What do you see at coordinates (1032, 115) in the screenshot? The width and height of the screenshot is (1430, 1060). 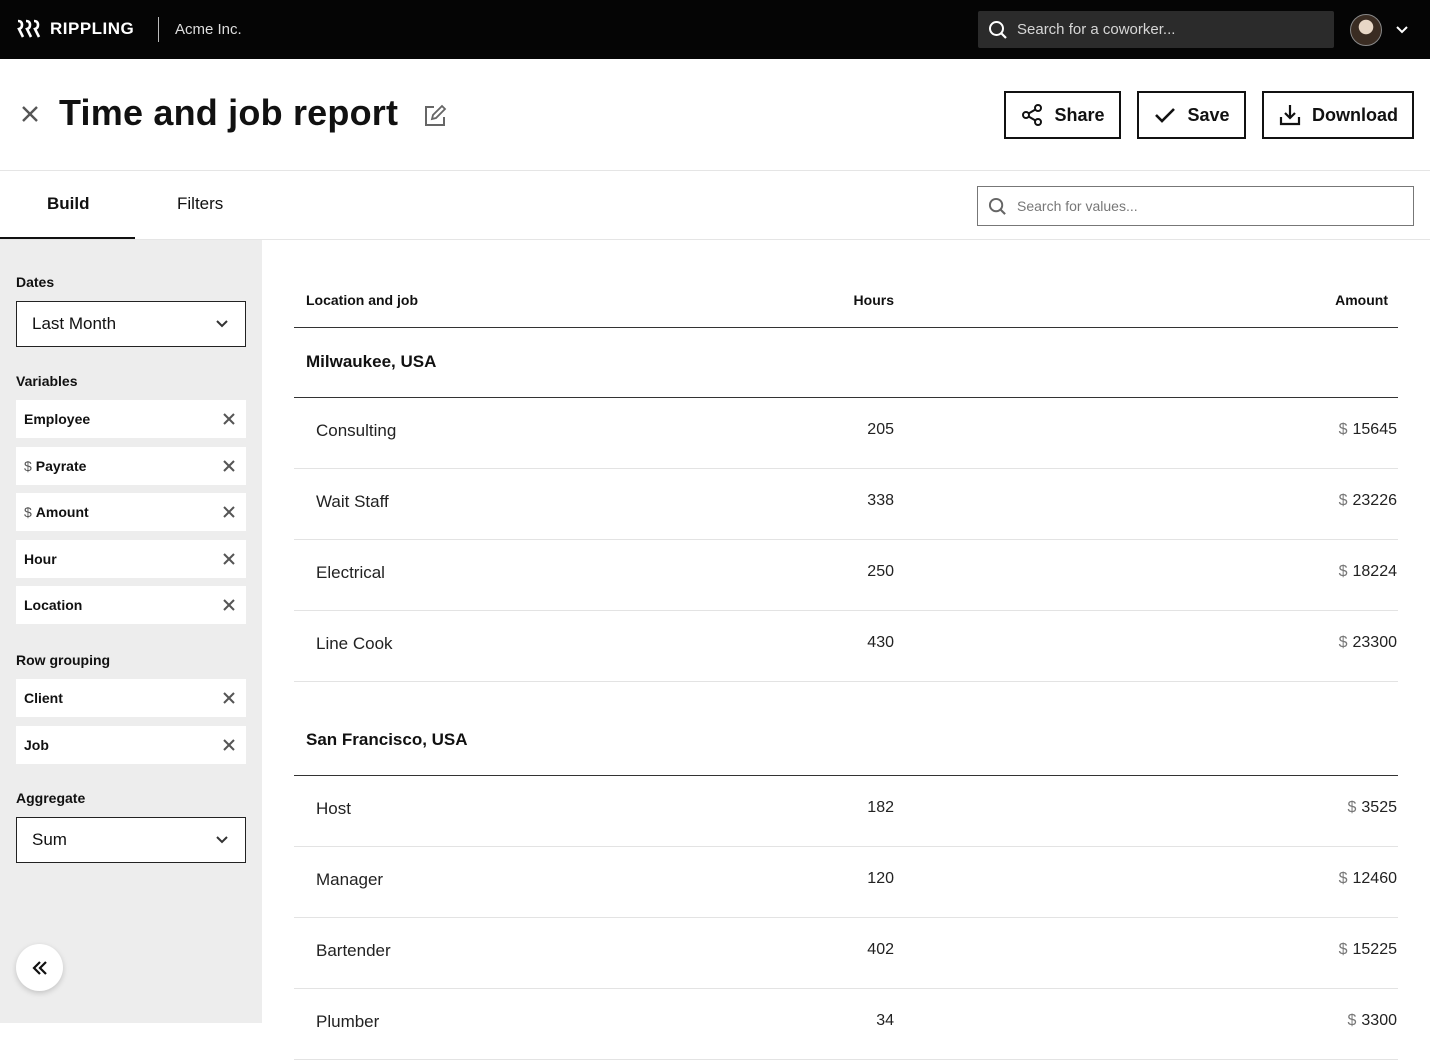 I see `share-icon` at bounding box center [1032, 115].